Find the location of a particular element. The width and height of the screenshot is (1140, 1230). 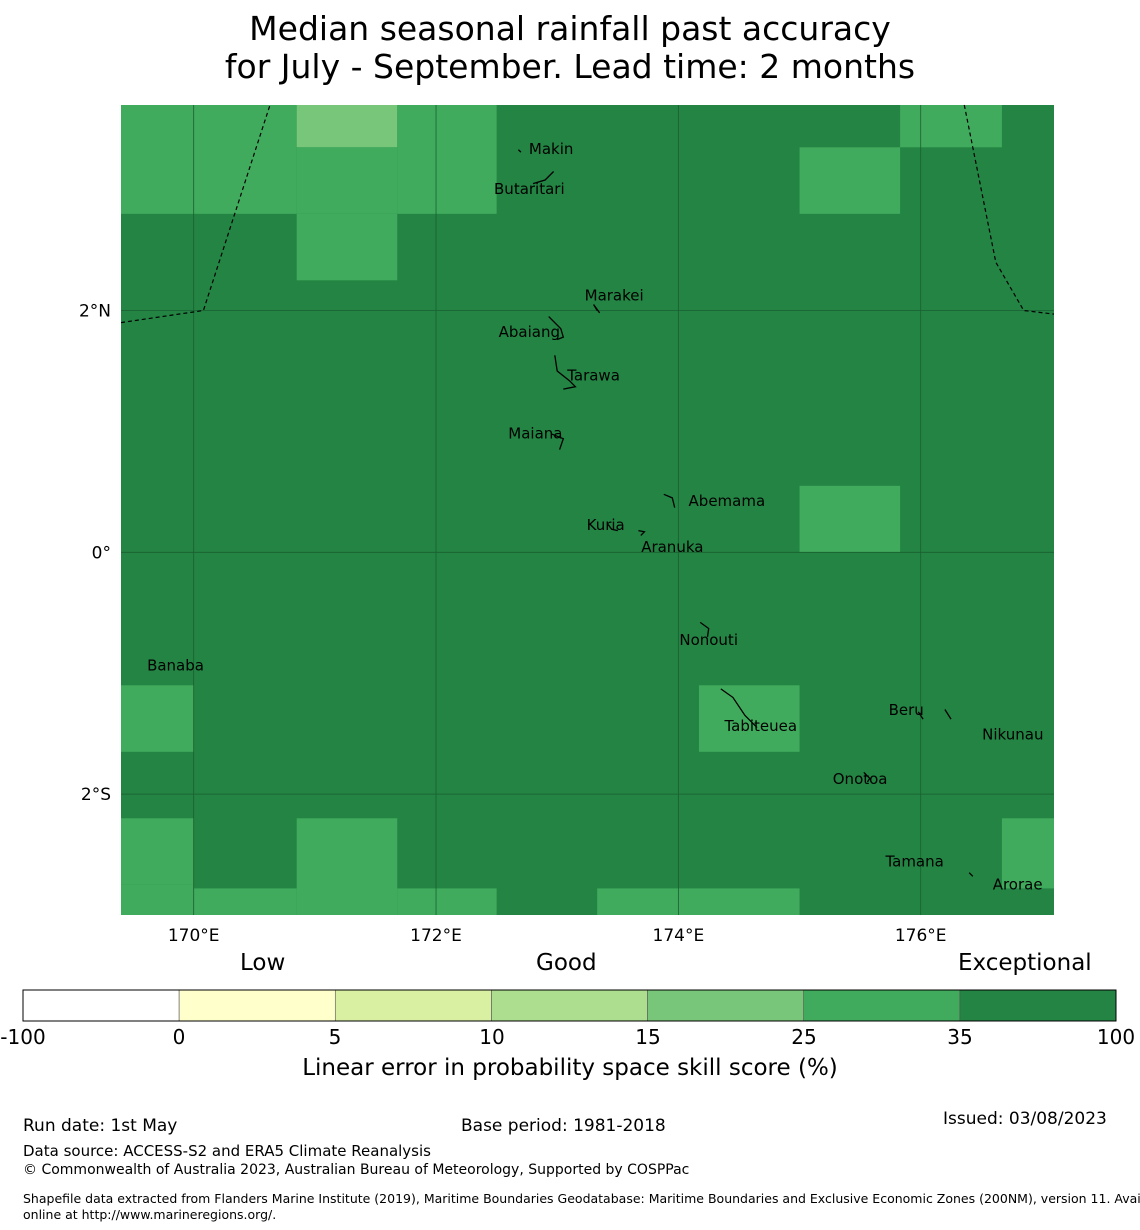

lat-tick-label: 2°S is located at coordinates (96, 795).